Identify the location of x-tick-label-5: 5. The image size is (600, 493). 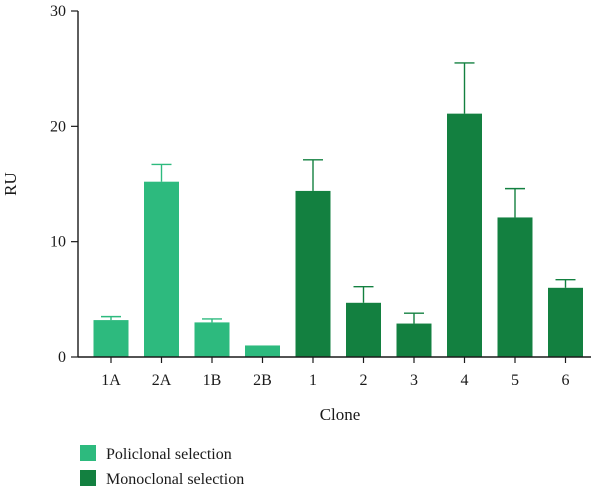
(515, 380).